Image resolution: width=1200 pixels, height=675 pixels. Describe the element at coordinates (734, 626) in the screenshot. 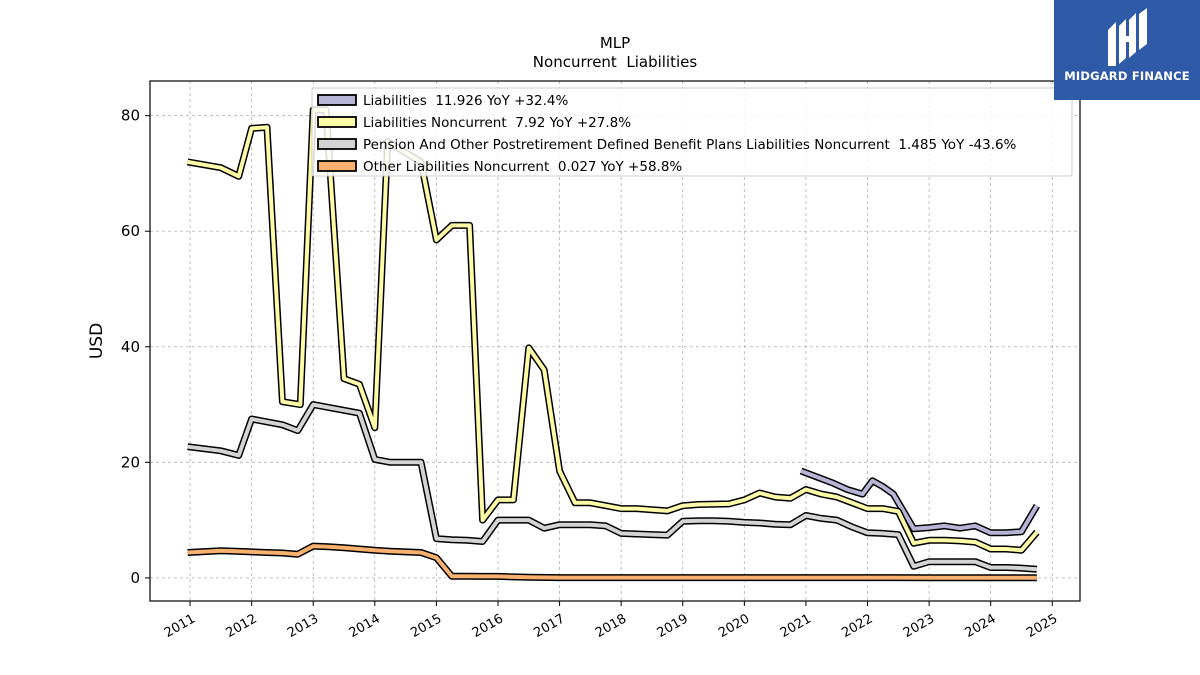

I see `x-tick-label: 2020` at that location.